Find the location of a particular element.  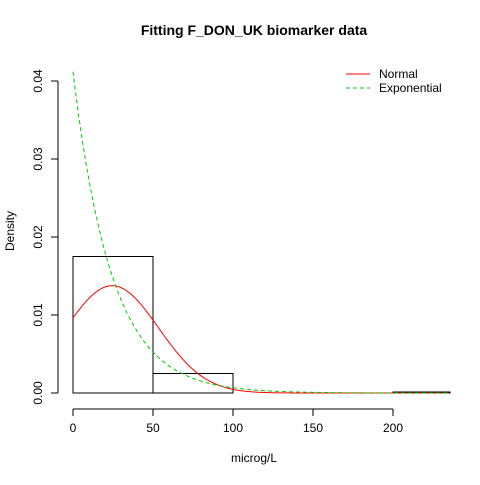

y-tick-label-3: 0.03 is located at coordinates (38, 159).